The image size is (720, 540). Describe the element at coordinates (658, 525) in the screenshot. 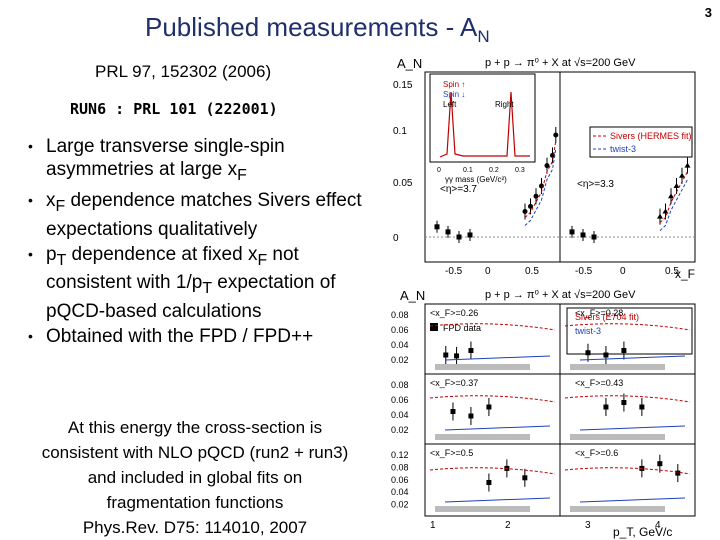

I see `plot2-xtick-label: 4` at that location.